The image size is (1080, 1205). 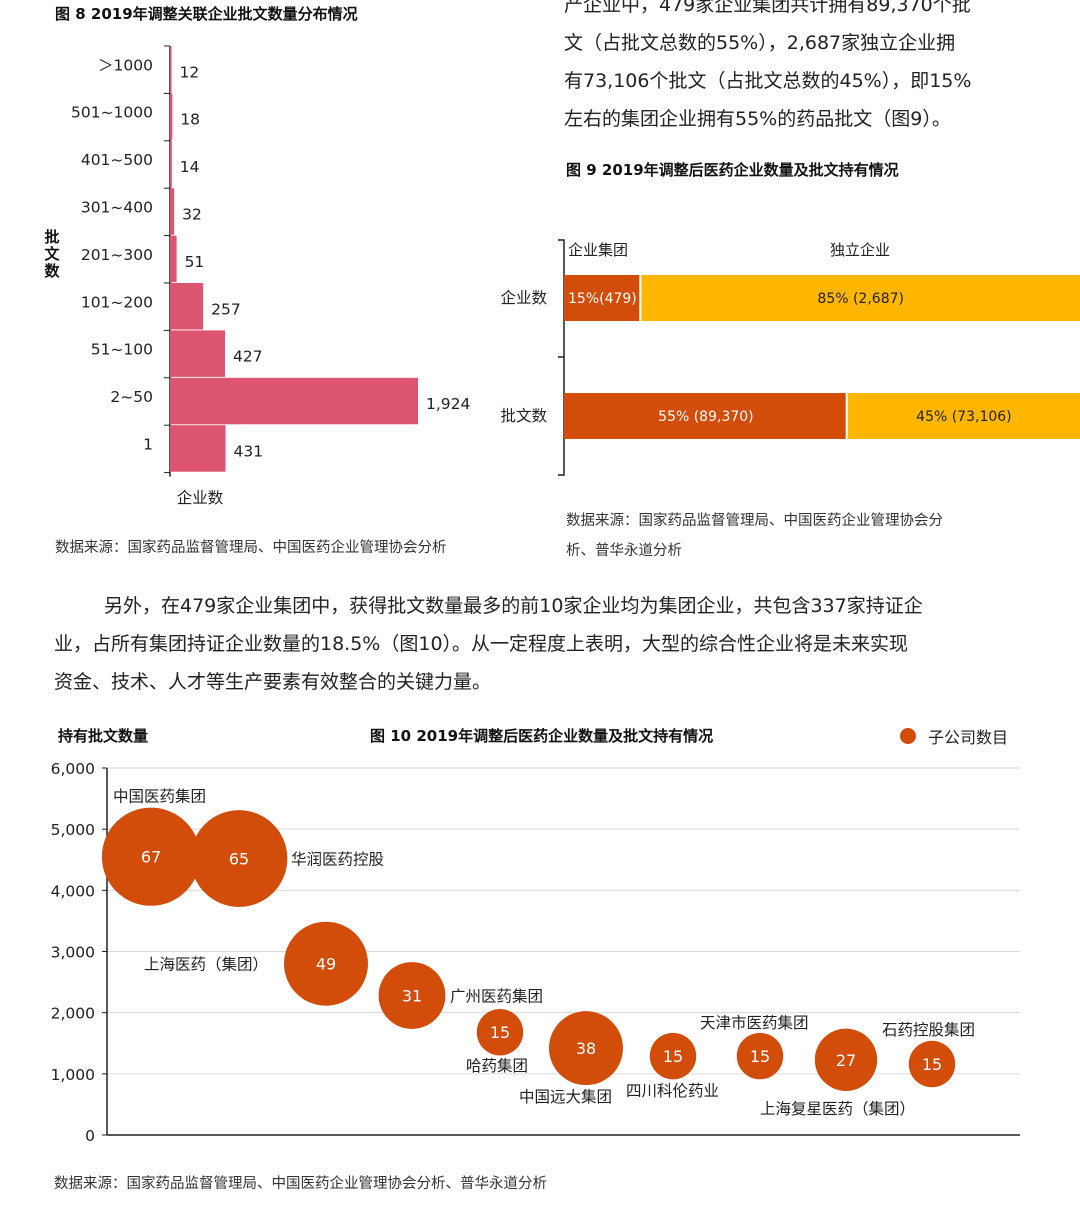 What do you see at coordinates (190, 167) in the screenshot?
I see `fig8-value-label: 14` at bounding box center [190, 167].